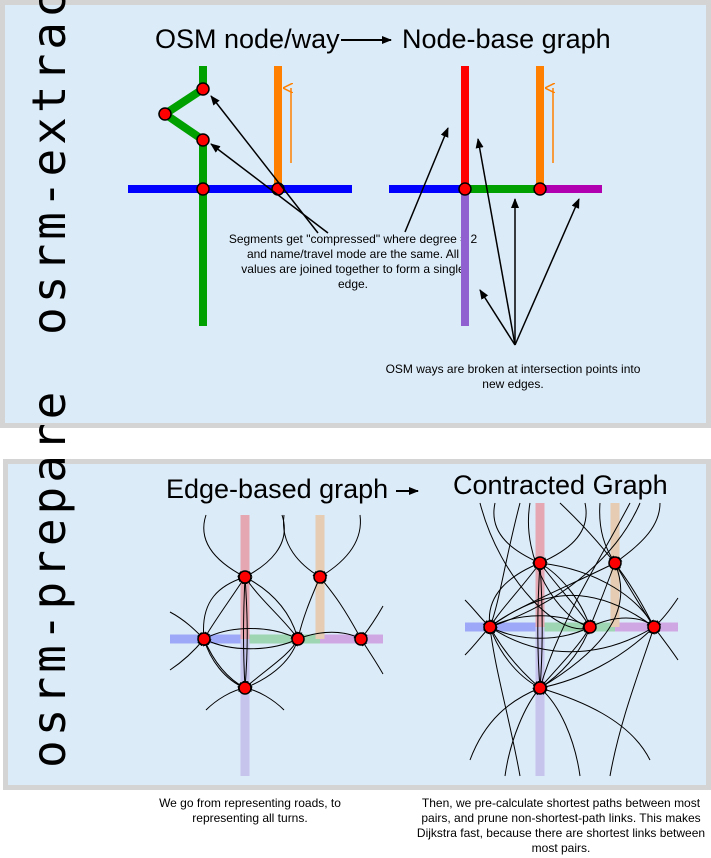 The height and width of the screenshot is (858, 711). I want to click on turn-edges, so click(276, 612).